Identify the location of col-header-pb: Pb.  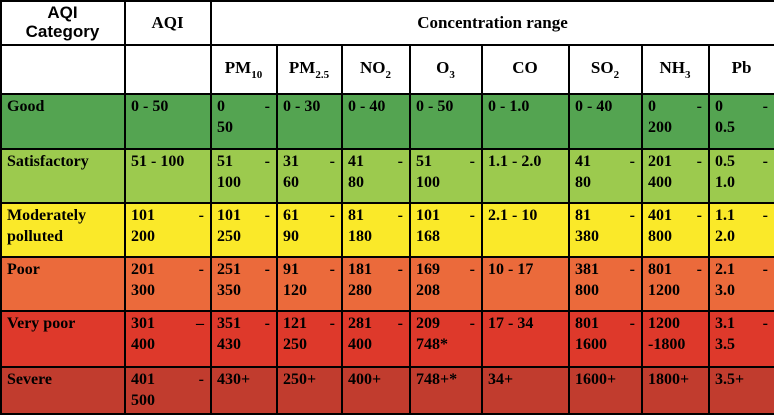
(741, 69).